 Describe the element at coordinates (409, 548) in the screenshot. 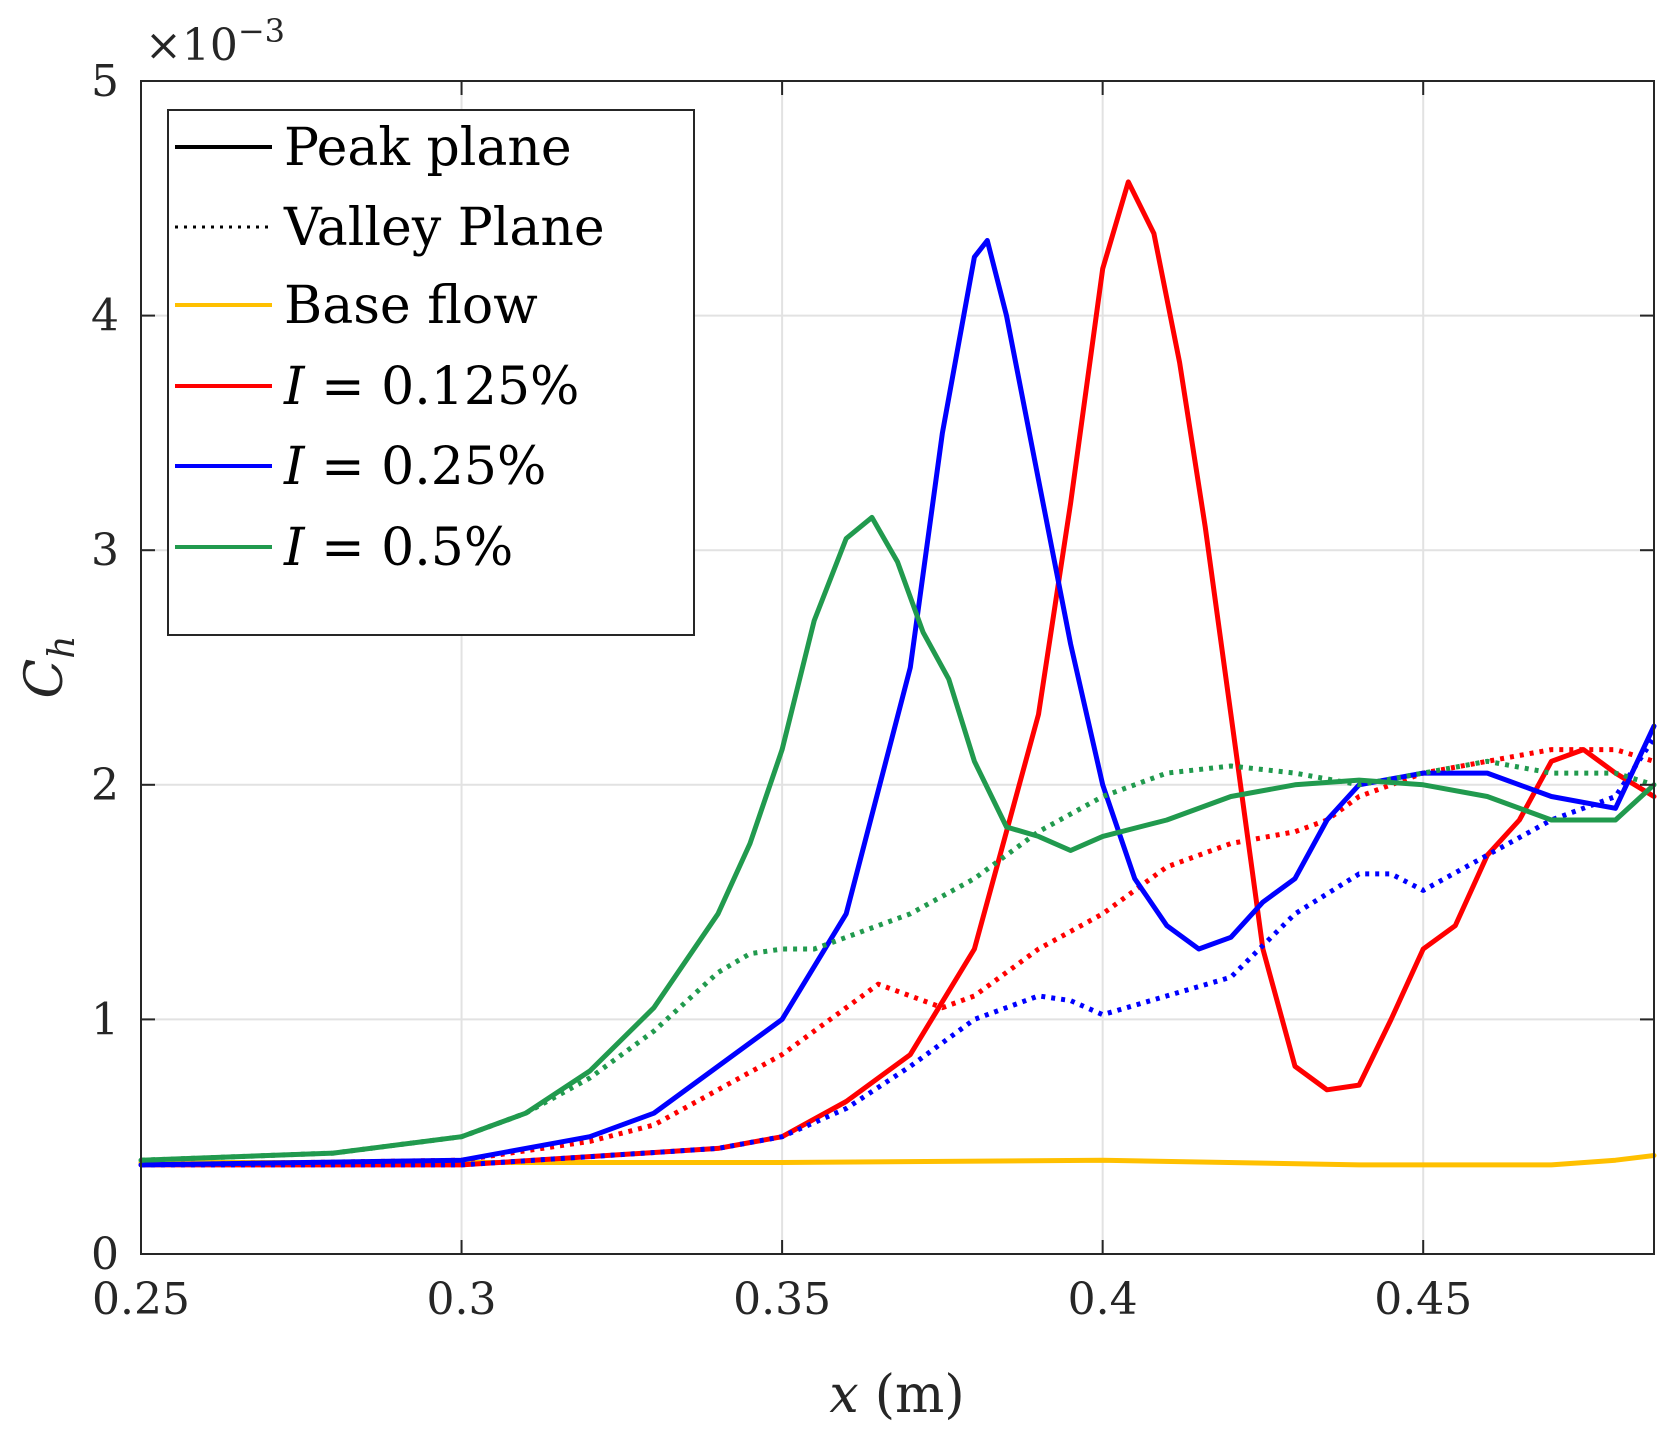

I see `legend-label-rest: = 0.5%` at that location.